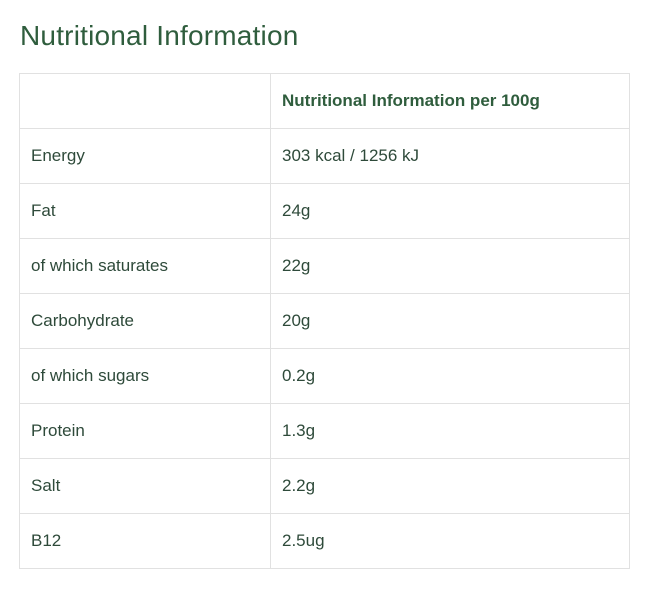 The width and height of the screenshot is (650, 600). I want to click on table-row: Fat 24g, so click(324, 211).